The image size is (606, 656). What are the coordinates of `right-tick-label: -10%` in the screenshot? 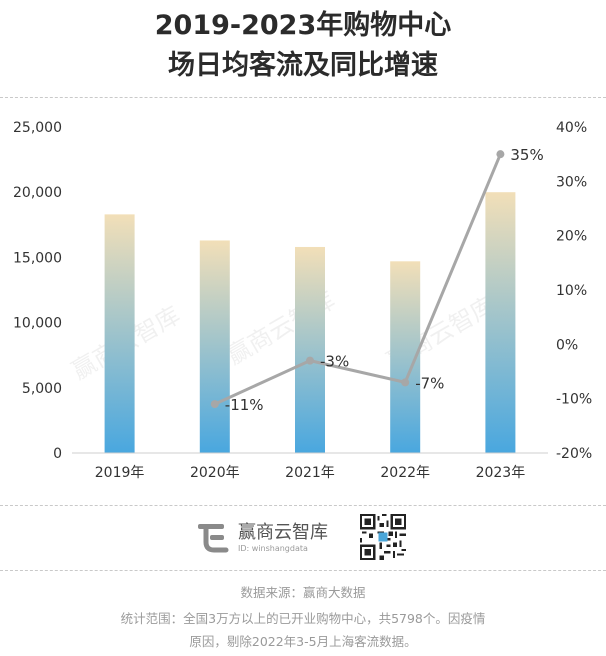 It's located at (574, 400).